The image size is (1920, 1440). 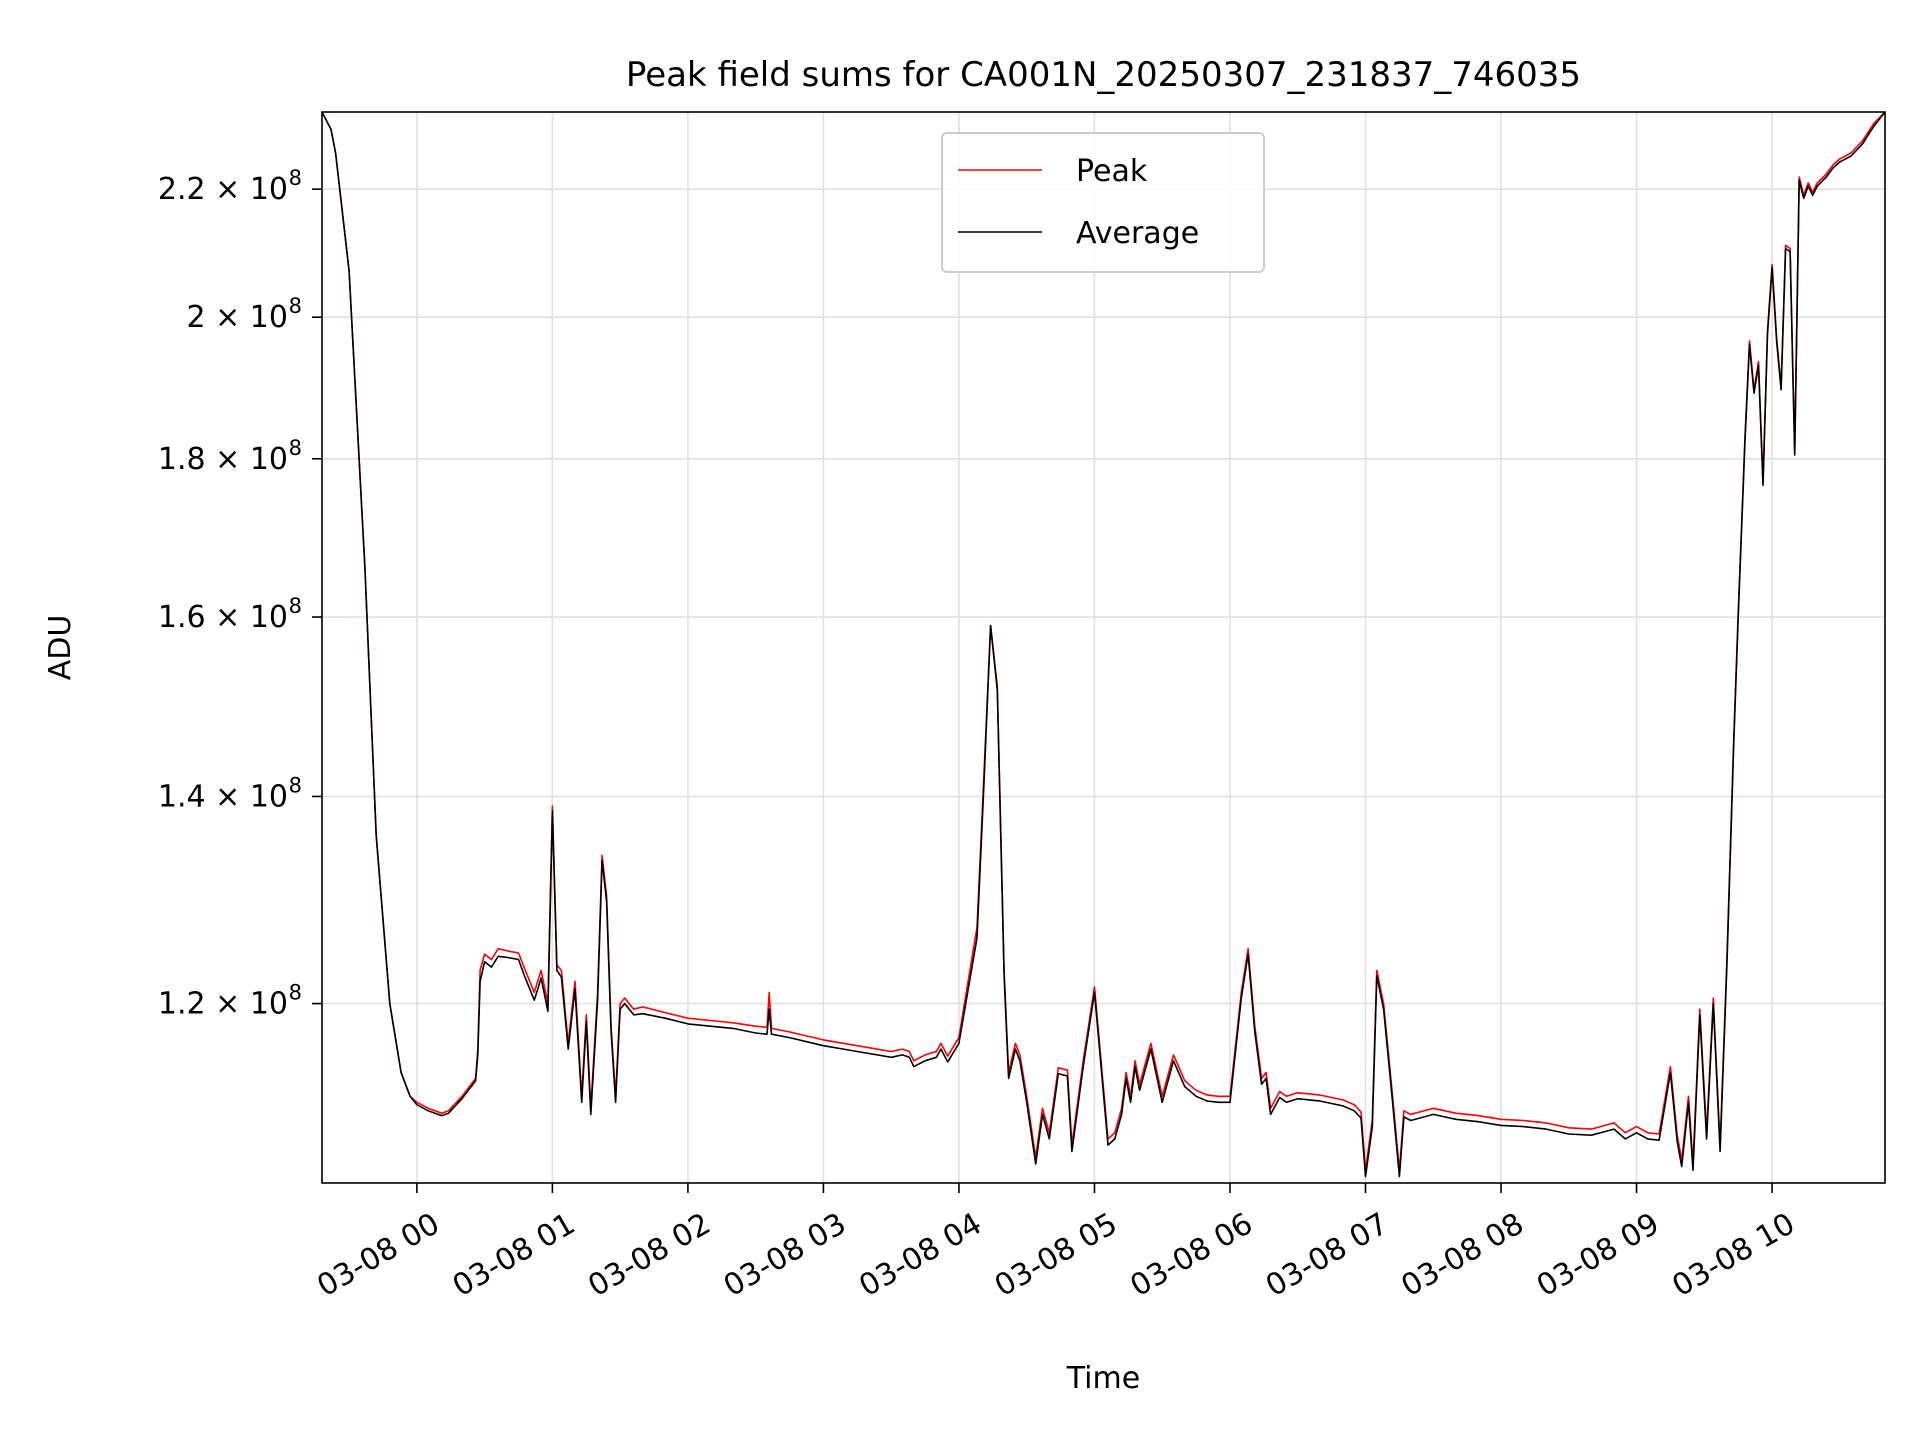 I want to click on y-tick-label: 81.8 × 10, so click(x=230, y=456).